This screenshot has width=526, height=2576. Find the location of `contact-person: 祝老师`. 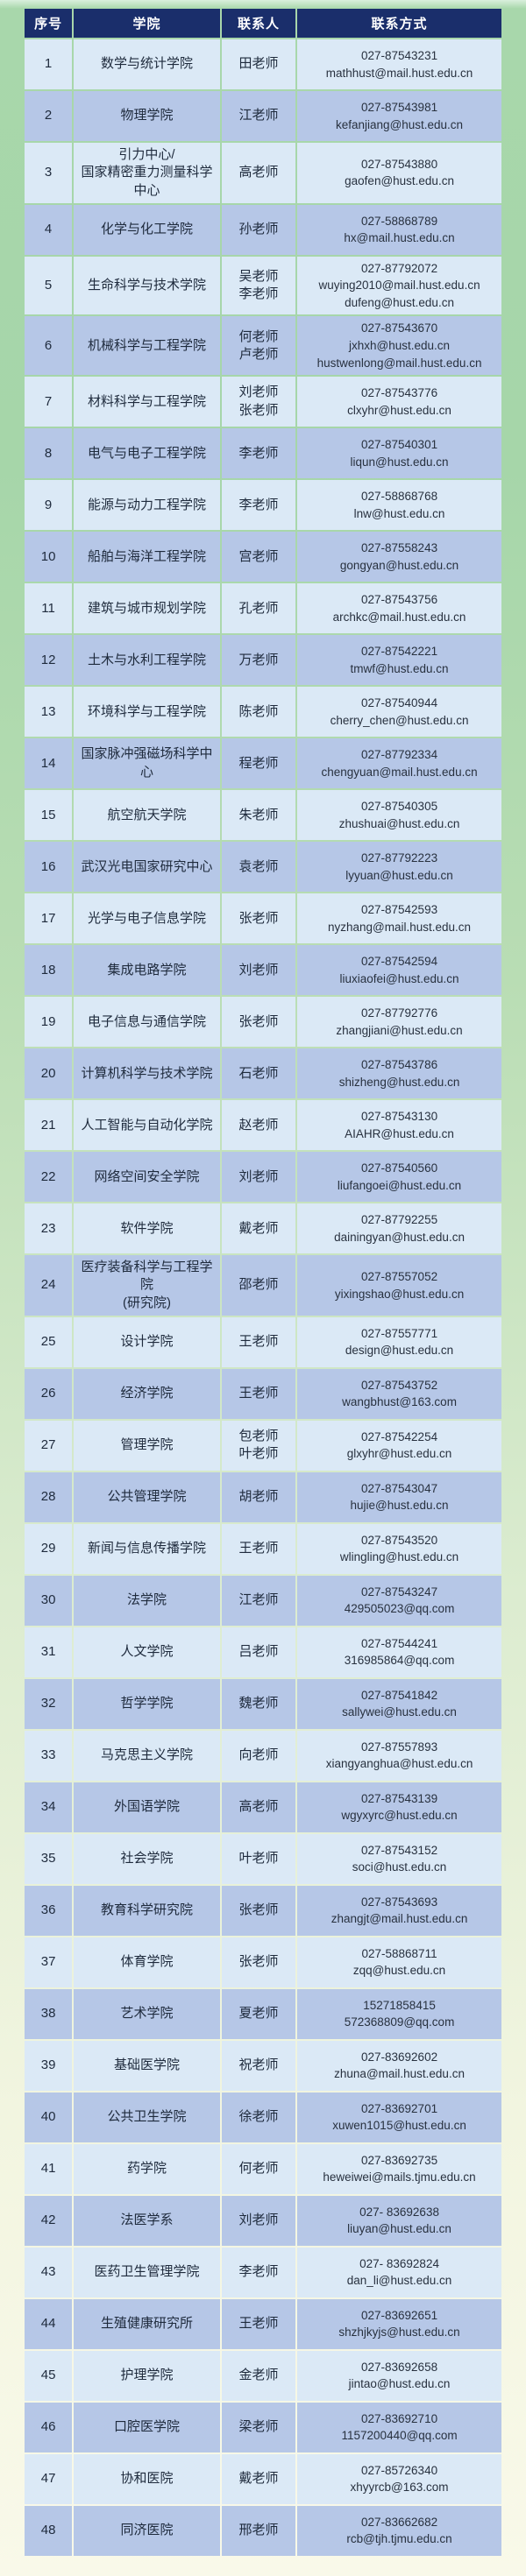

contact-person: 祝老师 is located at coordinates (258, 2065).